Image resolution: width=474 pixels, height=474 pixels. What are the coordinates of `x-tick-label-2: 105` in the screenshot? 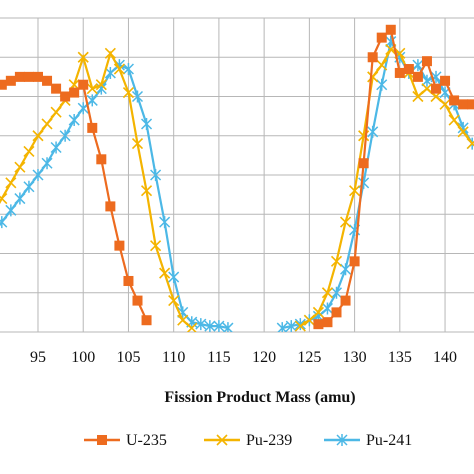 It's located at (128, 357).